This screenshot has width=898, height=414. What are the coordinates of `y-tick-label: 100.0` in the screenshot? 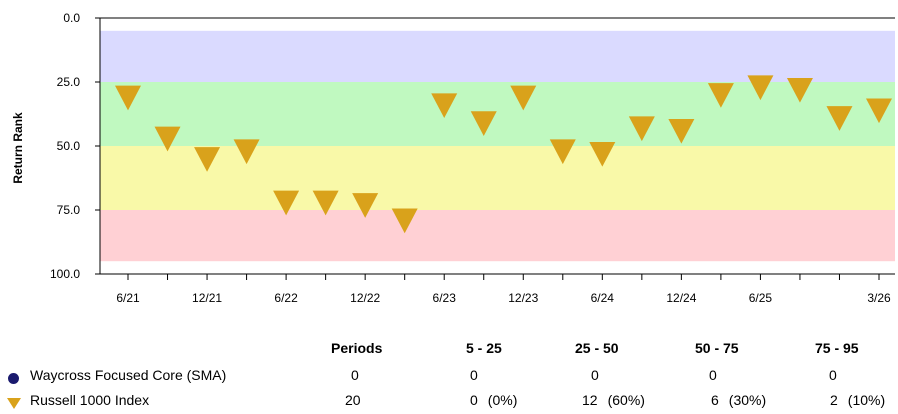 It's located at (65, 274).